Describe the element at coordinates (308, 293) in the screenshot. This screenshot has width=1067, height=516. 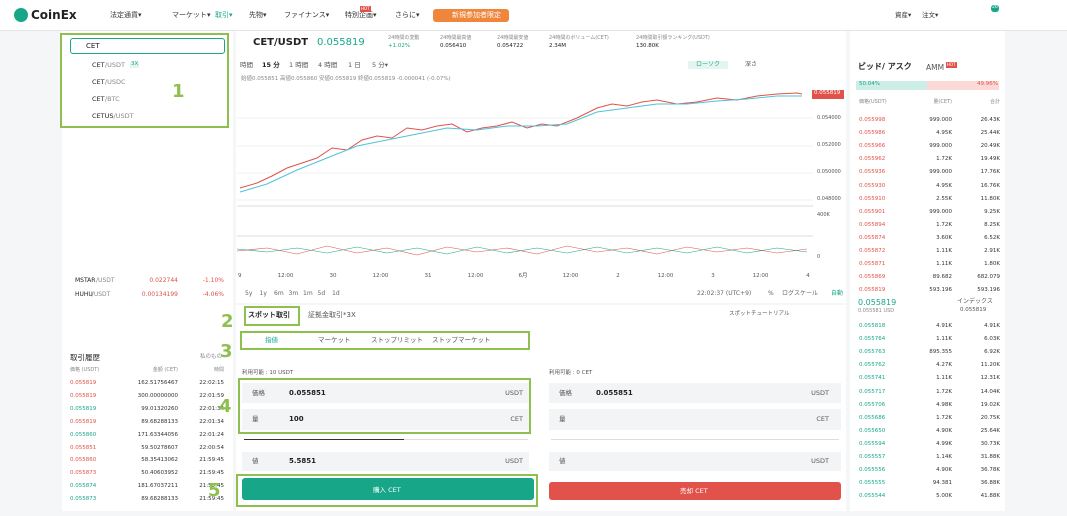
I see `range: 1m` at that location.